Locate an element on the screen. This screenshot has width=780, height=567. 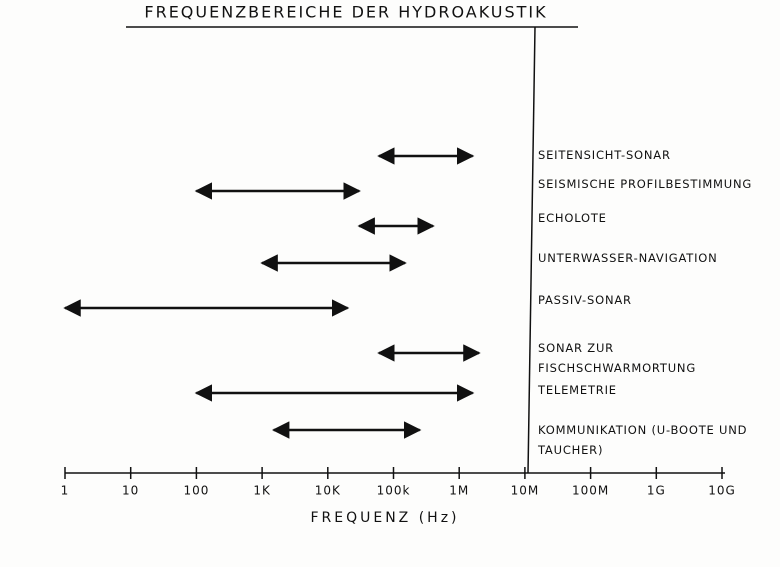
category-label: PASSIV-SONAR is located at coordinates (585, 300).